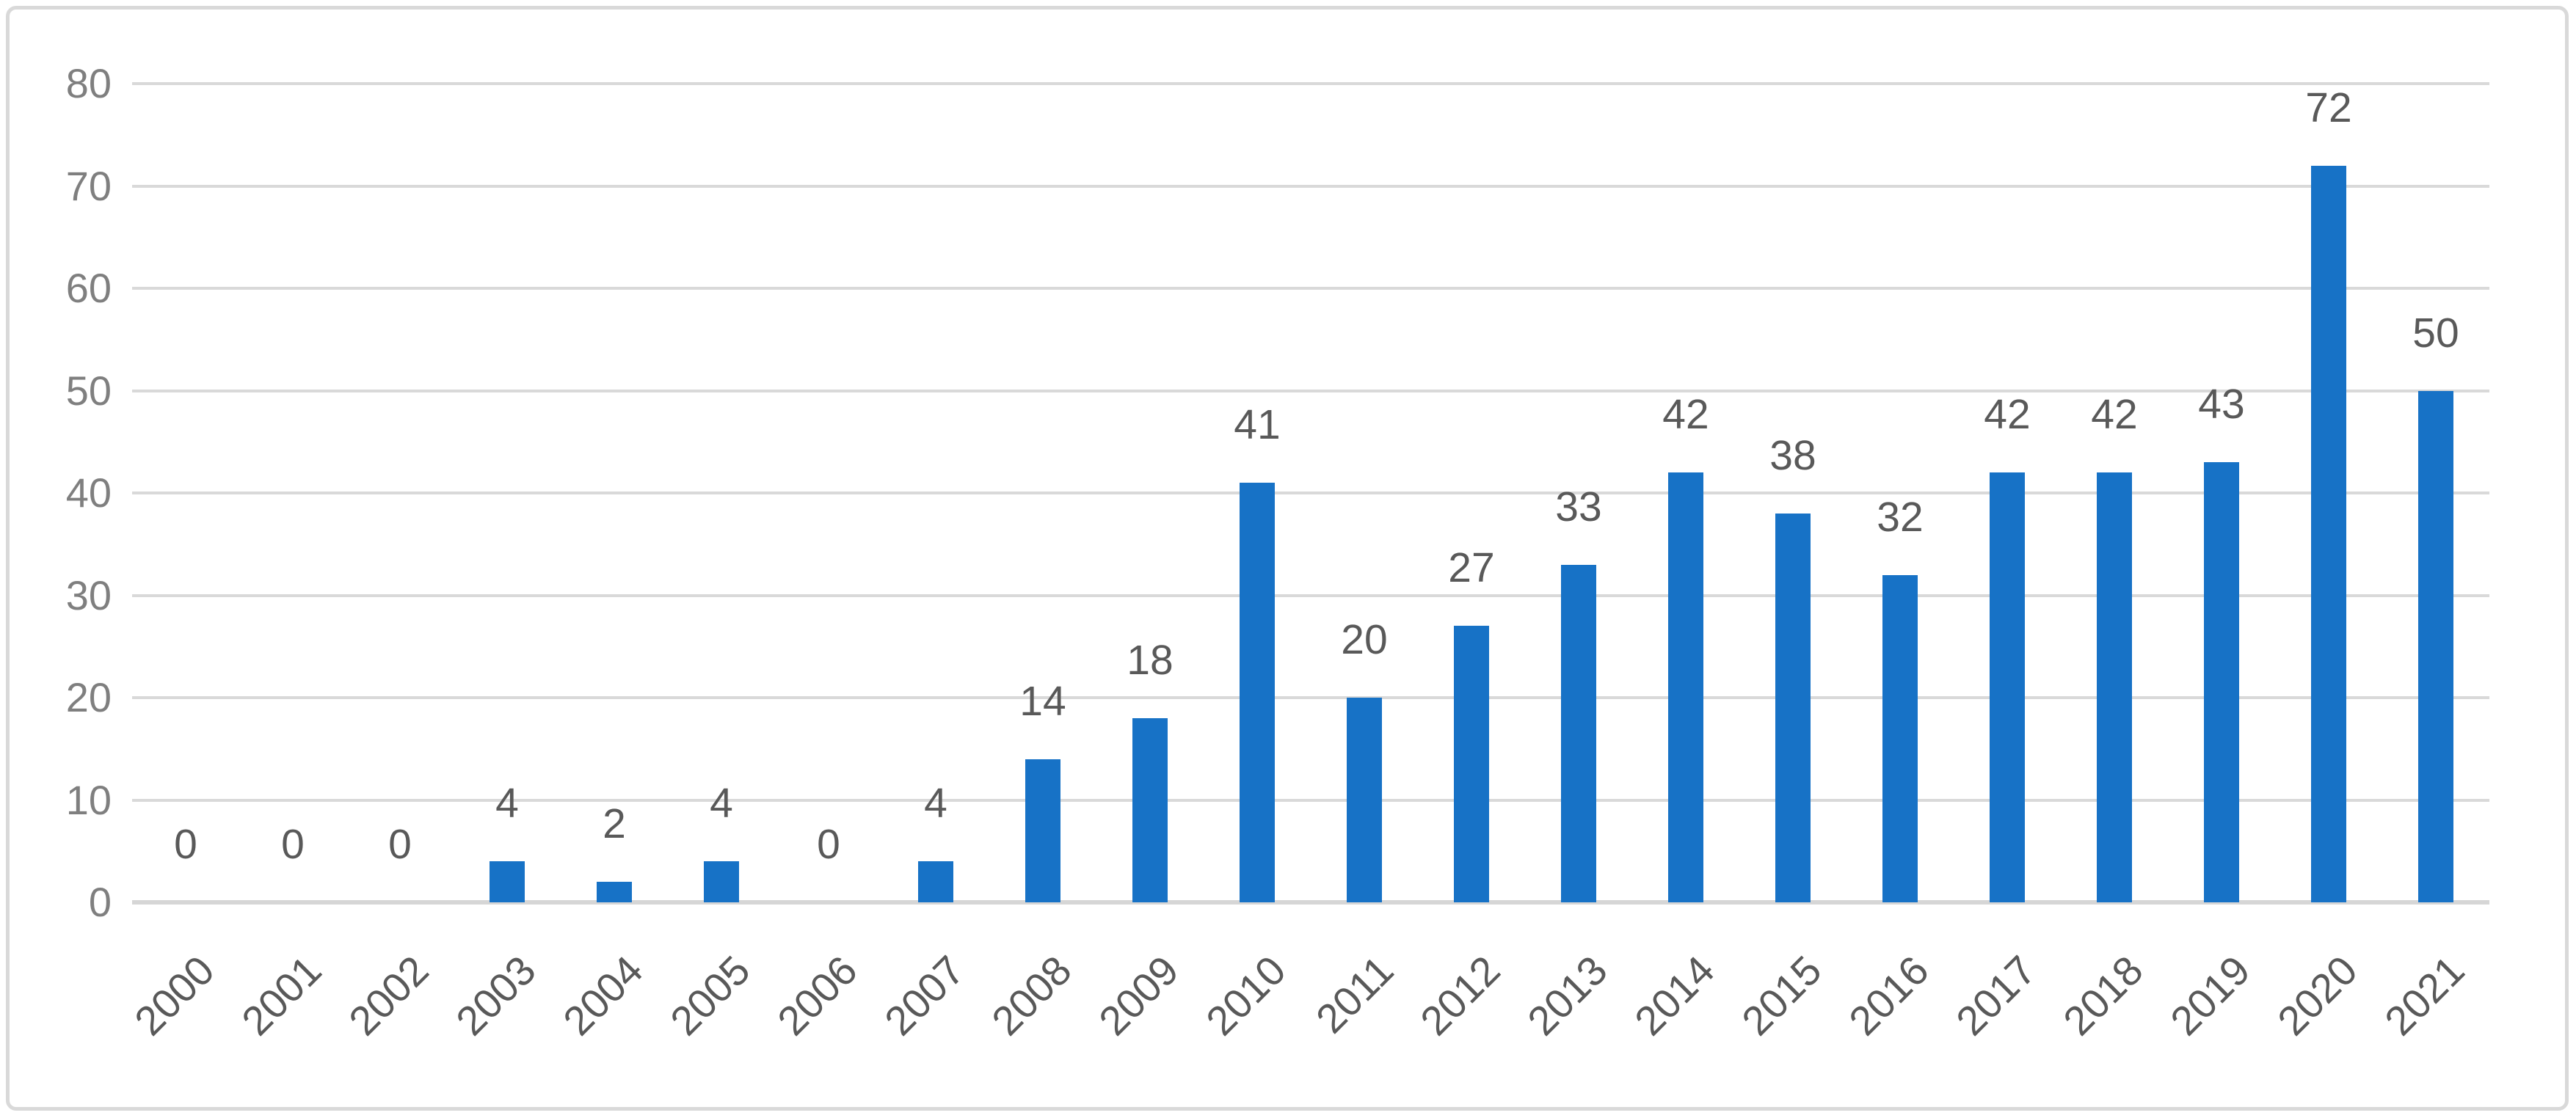 The image size is (2576, 1118). I want to click on y-axis-tick-label: 80, so click(88, 83).